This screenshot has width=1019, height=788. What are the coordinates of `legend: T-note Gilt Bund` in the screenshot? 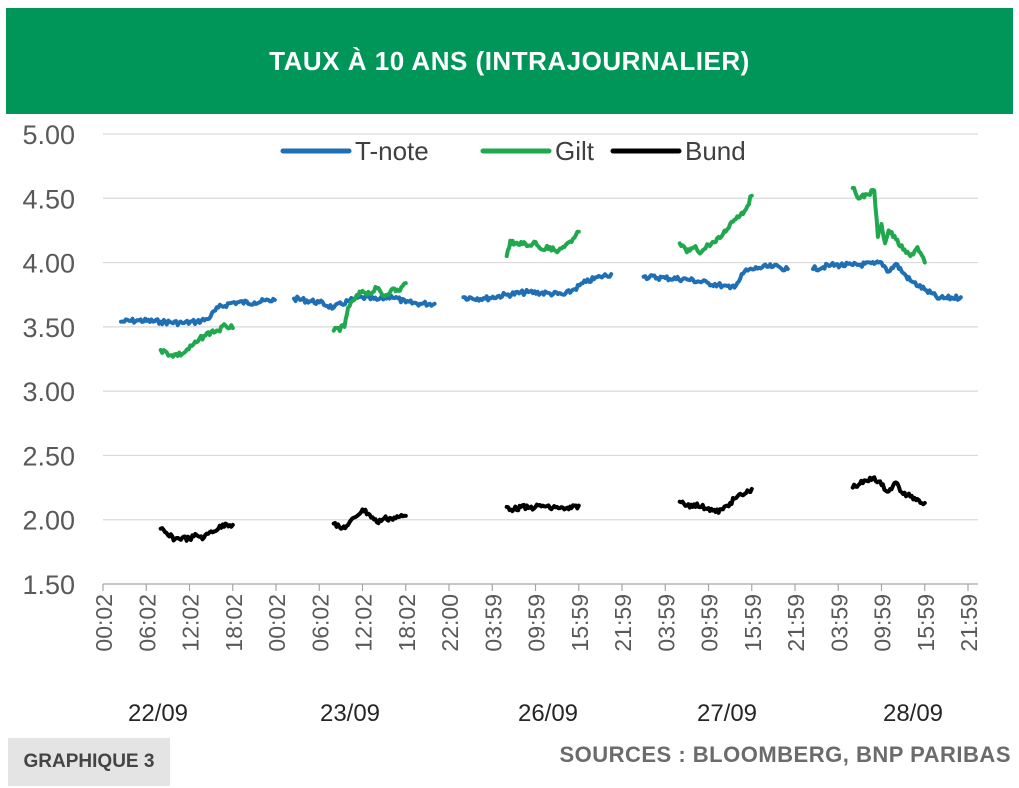 It's located at (513, 151).